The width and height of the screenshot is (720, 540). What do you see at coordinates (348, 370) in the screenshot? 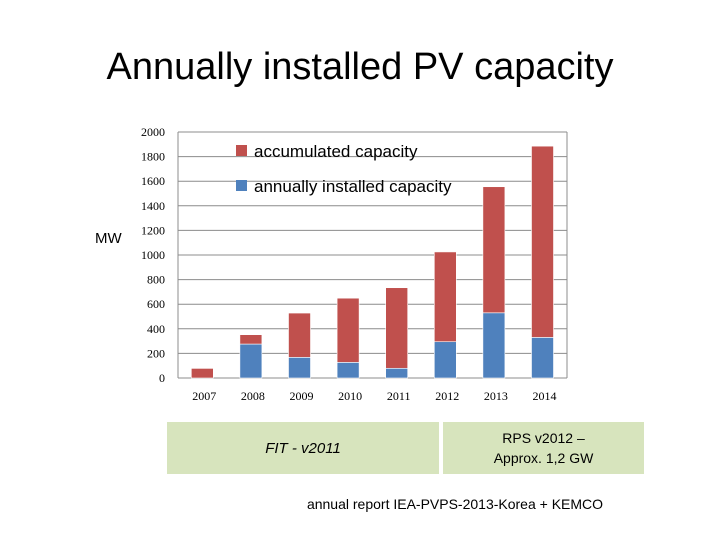
I see `bar-2010-annually` at bounding box center [348, 370].